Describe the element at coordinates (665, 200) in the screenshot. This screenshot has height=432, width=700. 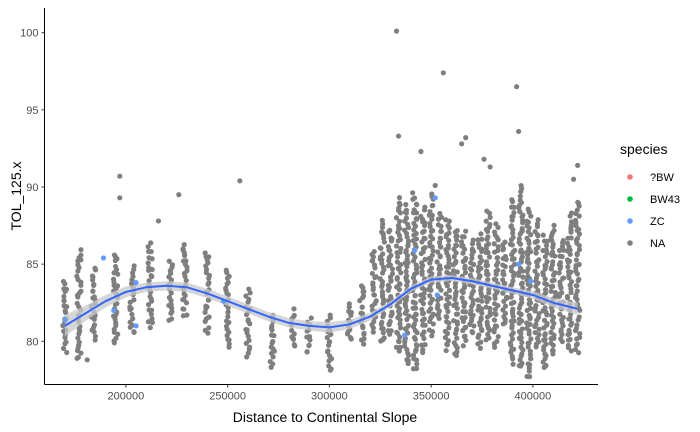
I see `legend-label-bw43: BW43` at that location.